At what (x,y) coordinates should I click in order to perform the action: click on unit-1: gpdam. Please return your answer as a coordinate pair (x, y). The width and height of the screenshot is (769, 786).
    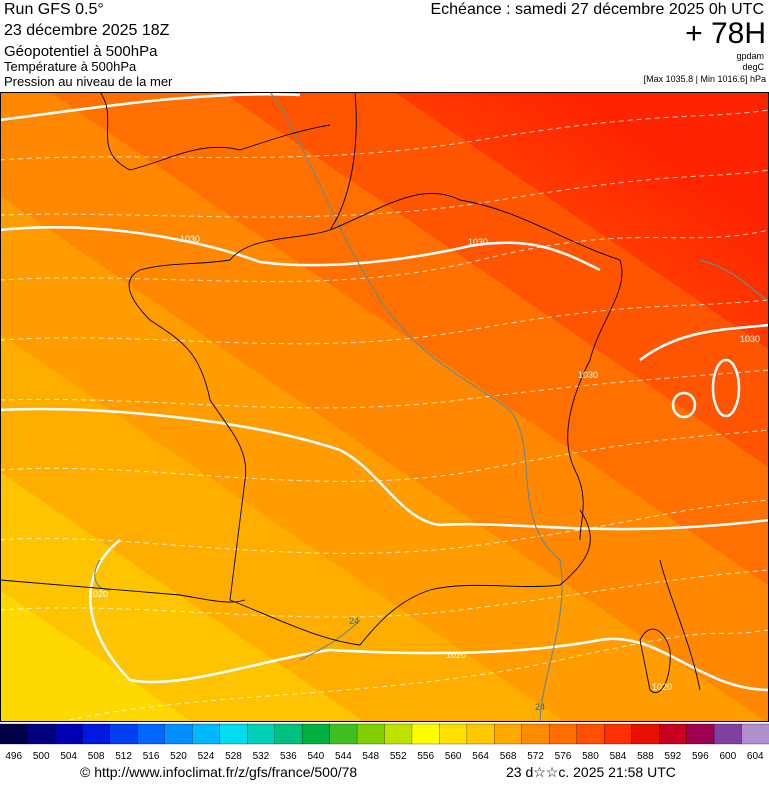
    Looking at the image, I should click on (750, 56).